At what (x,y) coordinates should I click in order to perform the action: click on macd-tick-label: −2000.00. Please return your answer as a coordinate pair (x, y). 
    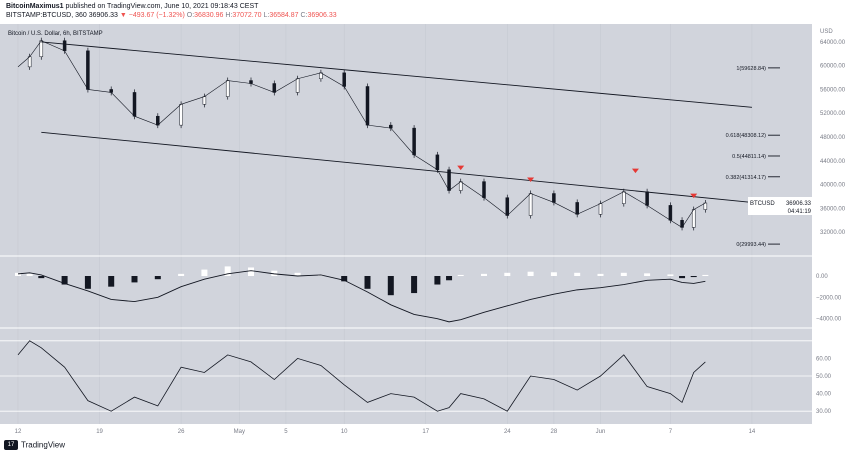
    Looking at the image, I should click on (829, 298).